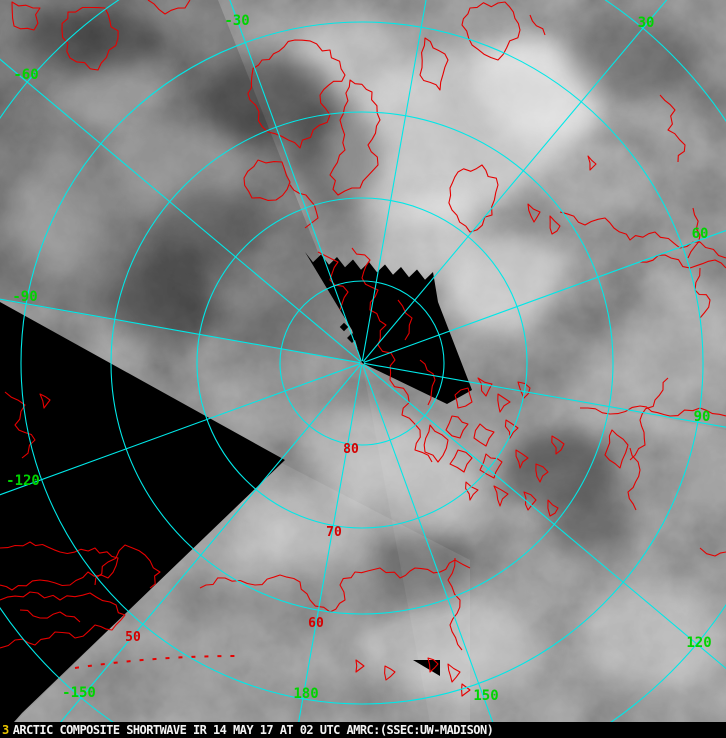 This screenshot has height=738, width=726. Describe the element at coordinates (5, 730) in the screenshot. I see `caption-channel: 3` at that location.